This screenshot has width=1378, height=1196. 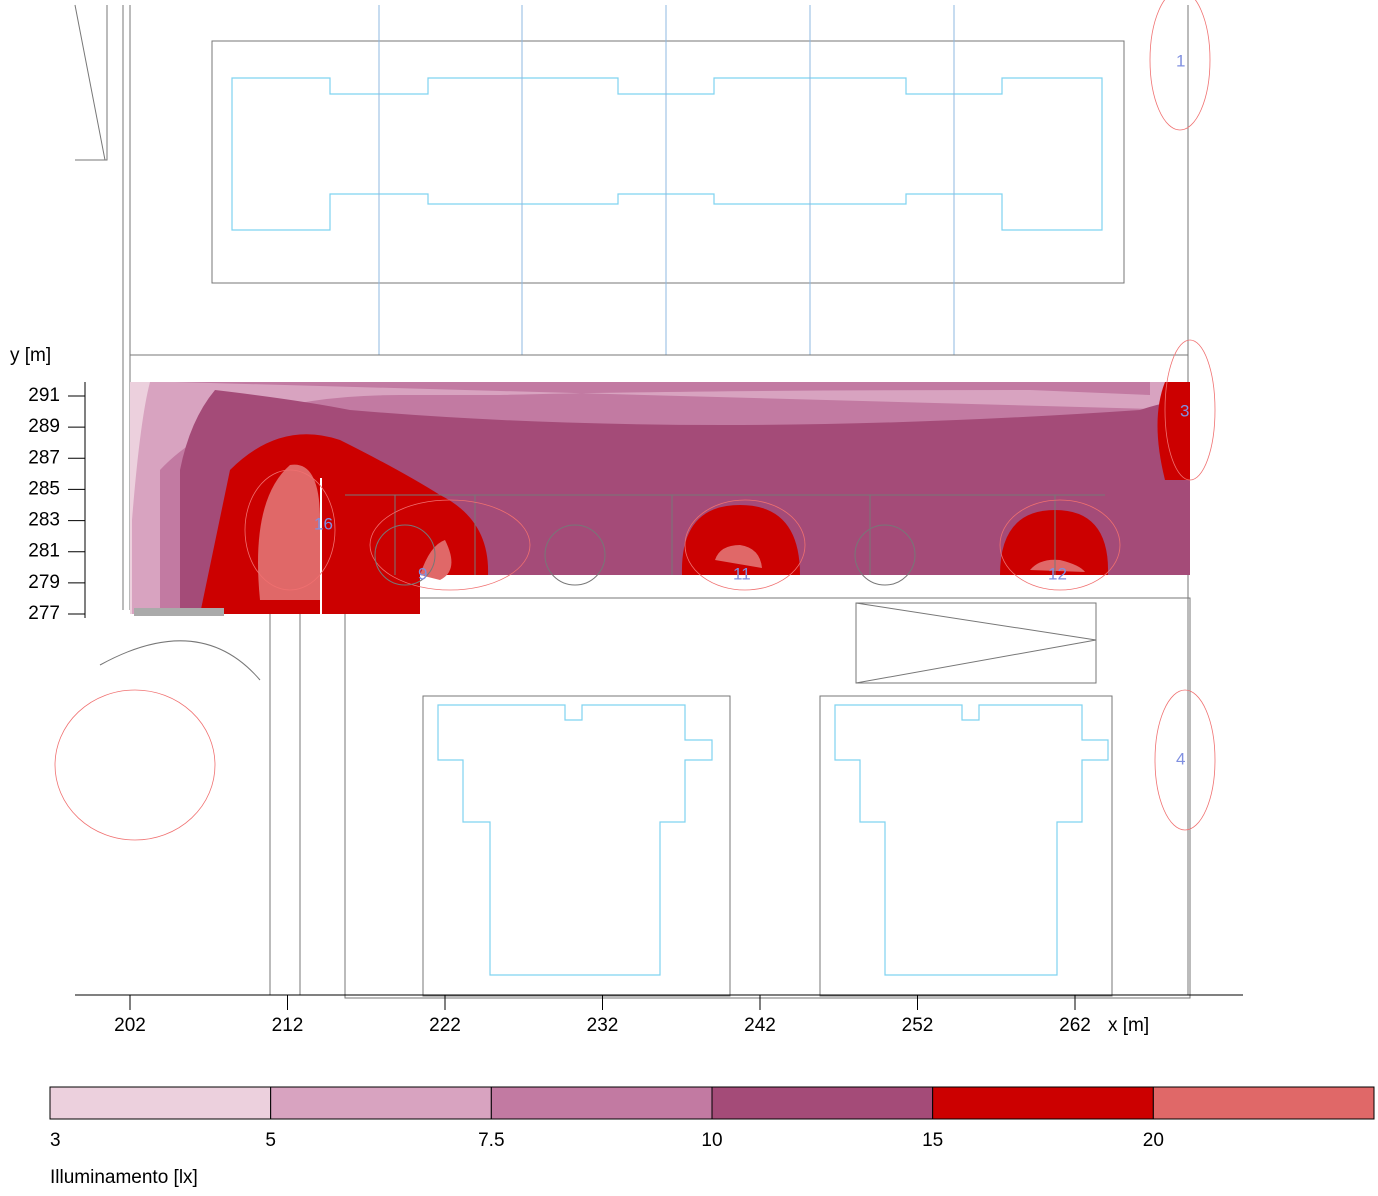 What do you see at coordinates (1057, 573) in the screenshot?
I see `luminaire-label: 12` at bounding box center [1057, 573].